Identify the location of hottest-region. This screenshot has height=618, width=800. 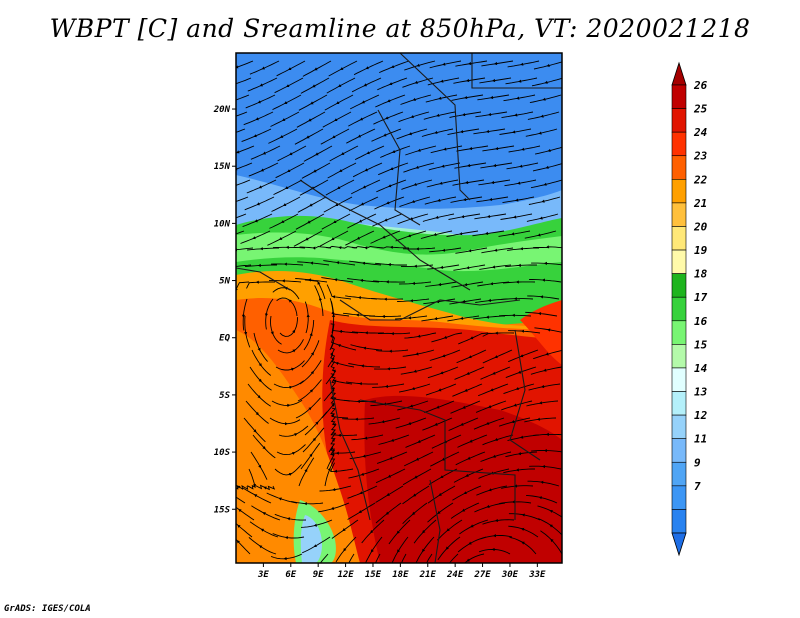
(463, 479).